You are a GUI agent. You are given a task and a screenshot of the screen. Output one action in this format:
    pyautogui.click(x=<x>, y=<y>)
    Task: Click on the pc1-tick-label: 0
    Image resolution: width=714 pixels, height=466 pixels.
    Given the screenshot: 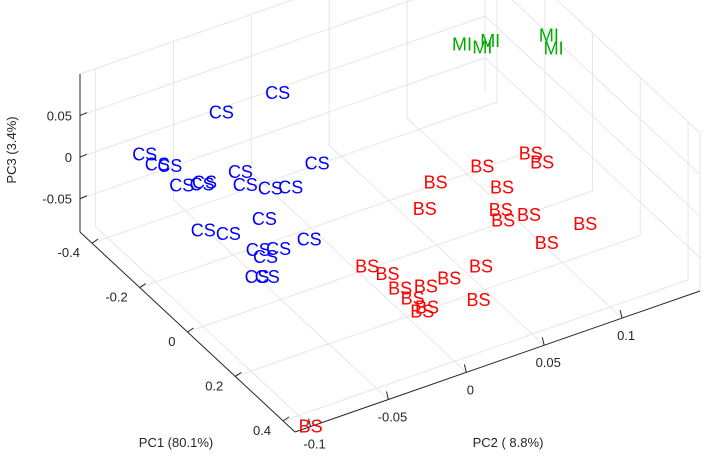 What is the action you would take?
    pyautogui.click(x=171, y=341)
    